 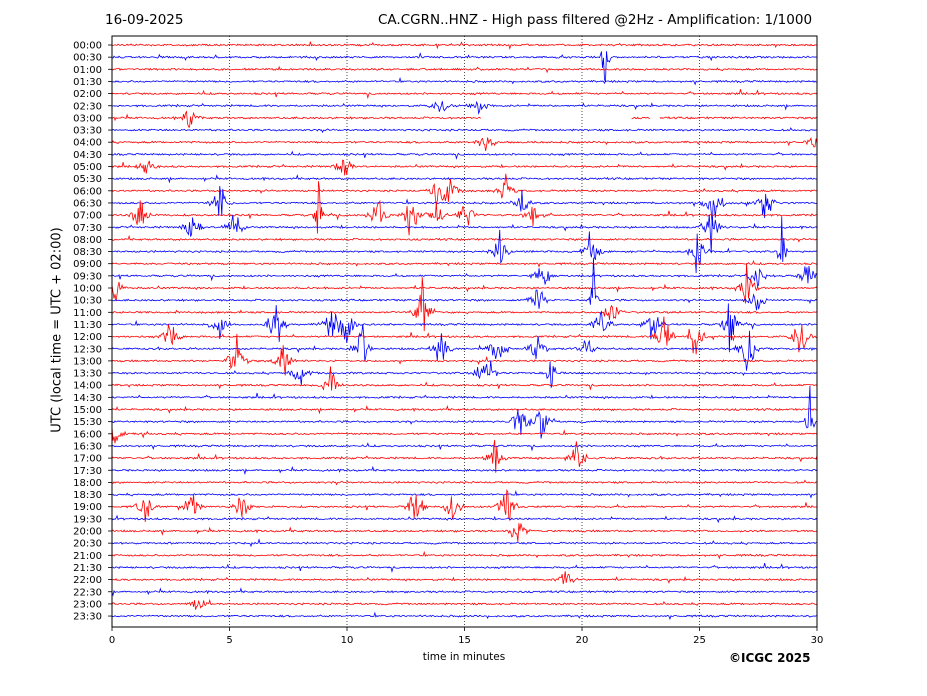 I want to click on y-tick-label: 17:30, so click(x=87, y=471).